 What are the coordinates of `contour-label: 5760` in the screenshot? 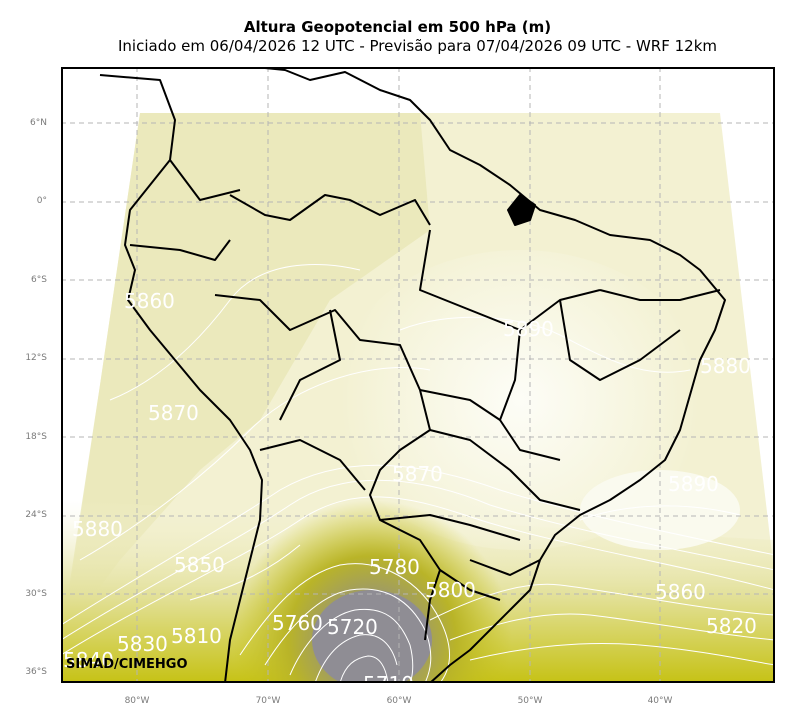 It's located at (297, 623).